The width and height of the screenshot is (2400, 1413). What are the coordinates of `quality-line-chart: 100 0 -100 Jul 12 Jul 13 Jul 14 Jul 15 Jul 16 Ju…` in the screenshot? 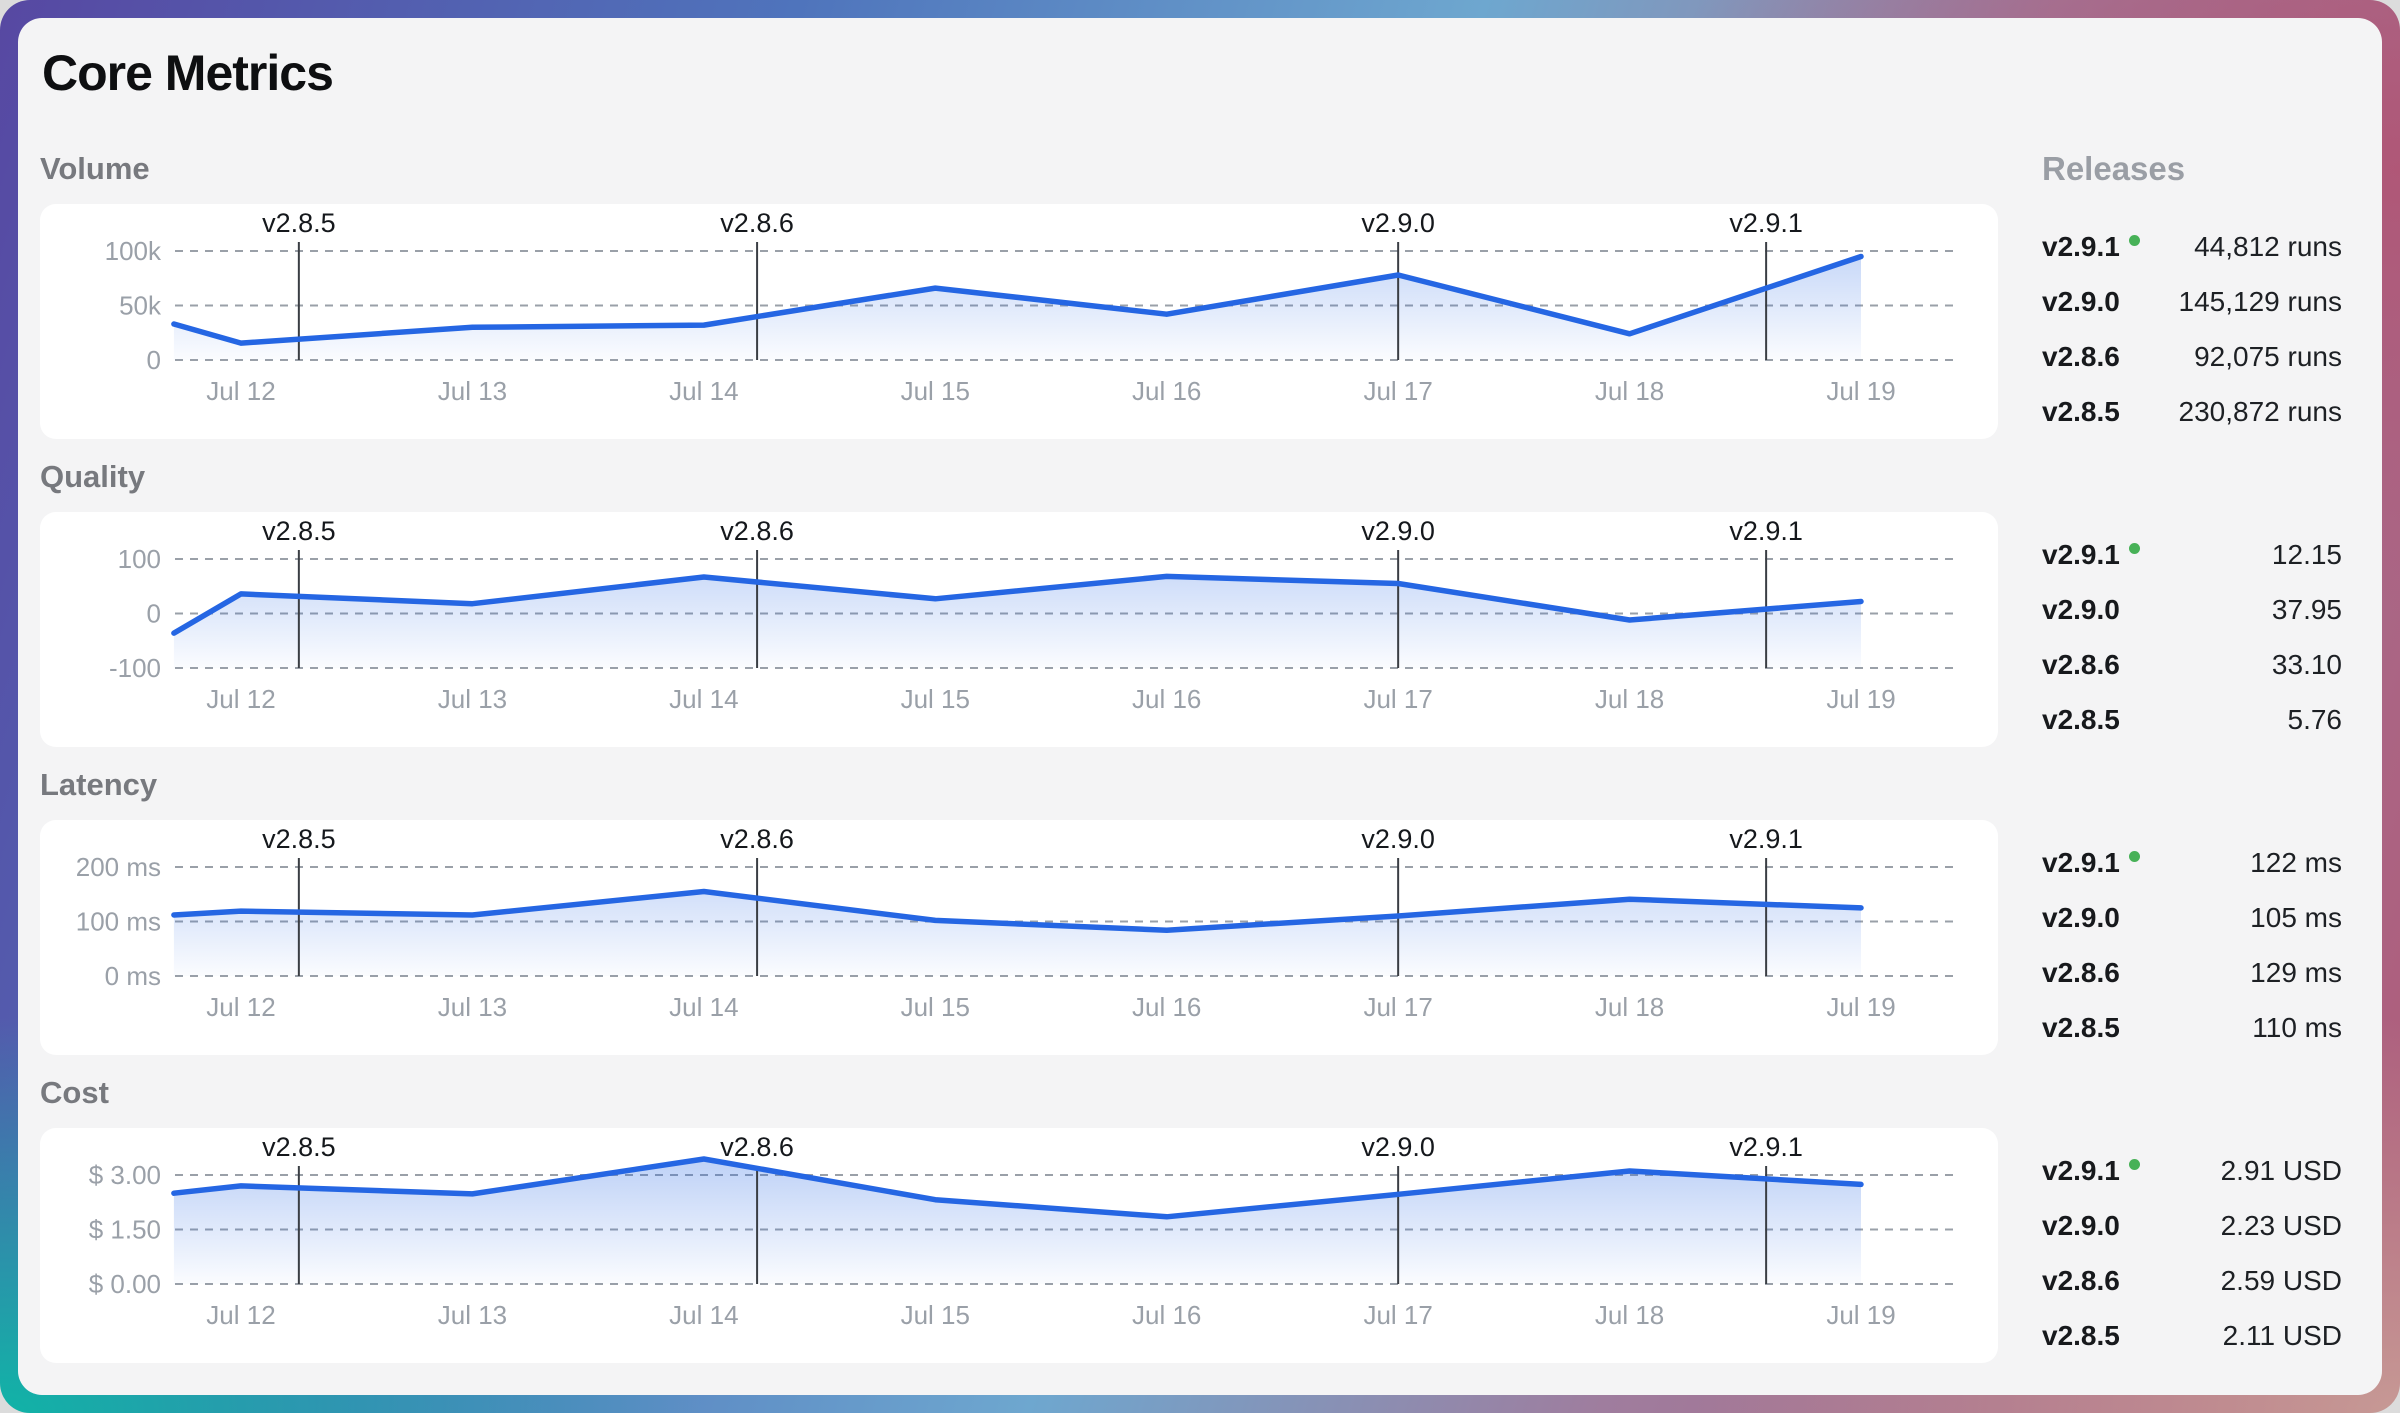 It's located at (1032, 615).